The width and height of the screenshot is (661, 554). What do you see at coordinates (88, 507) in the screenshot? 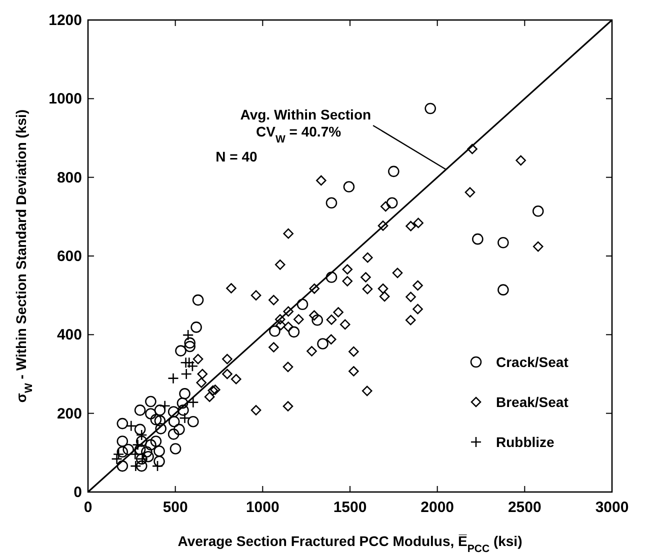
I see `x-tick-label: 0` at bounding box center [88, 507].